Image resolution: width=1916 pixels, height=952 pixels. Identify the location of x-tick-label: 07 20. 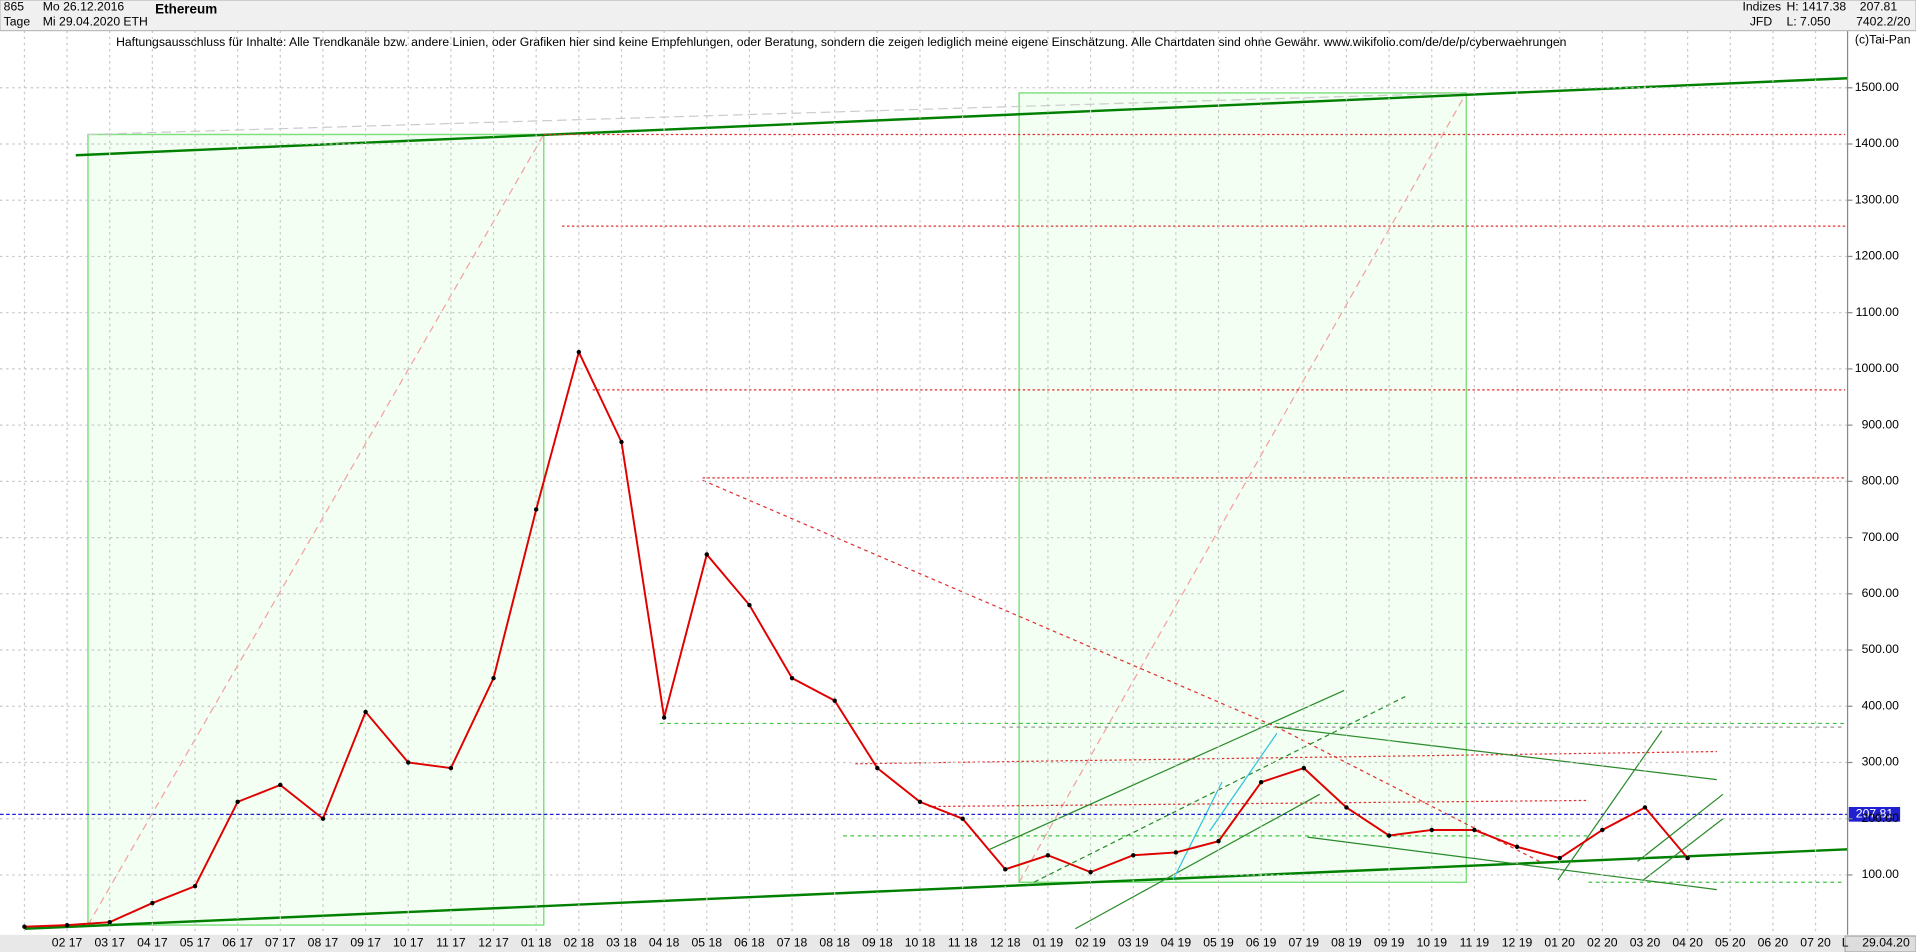
(1815, 943).